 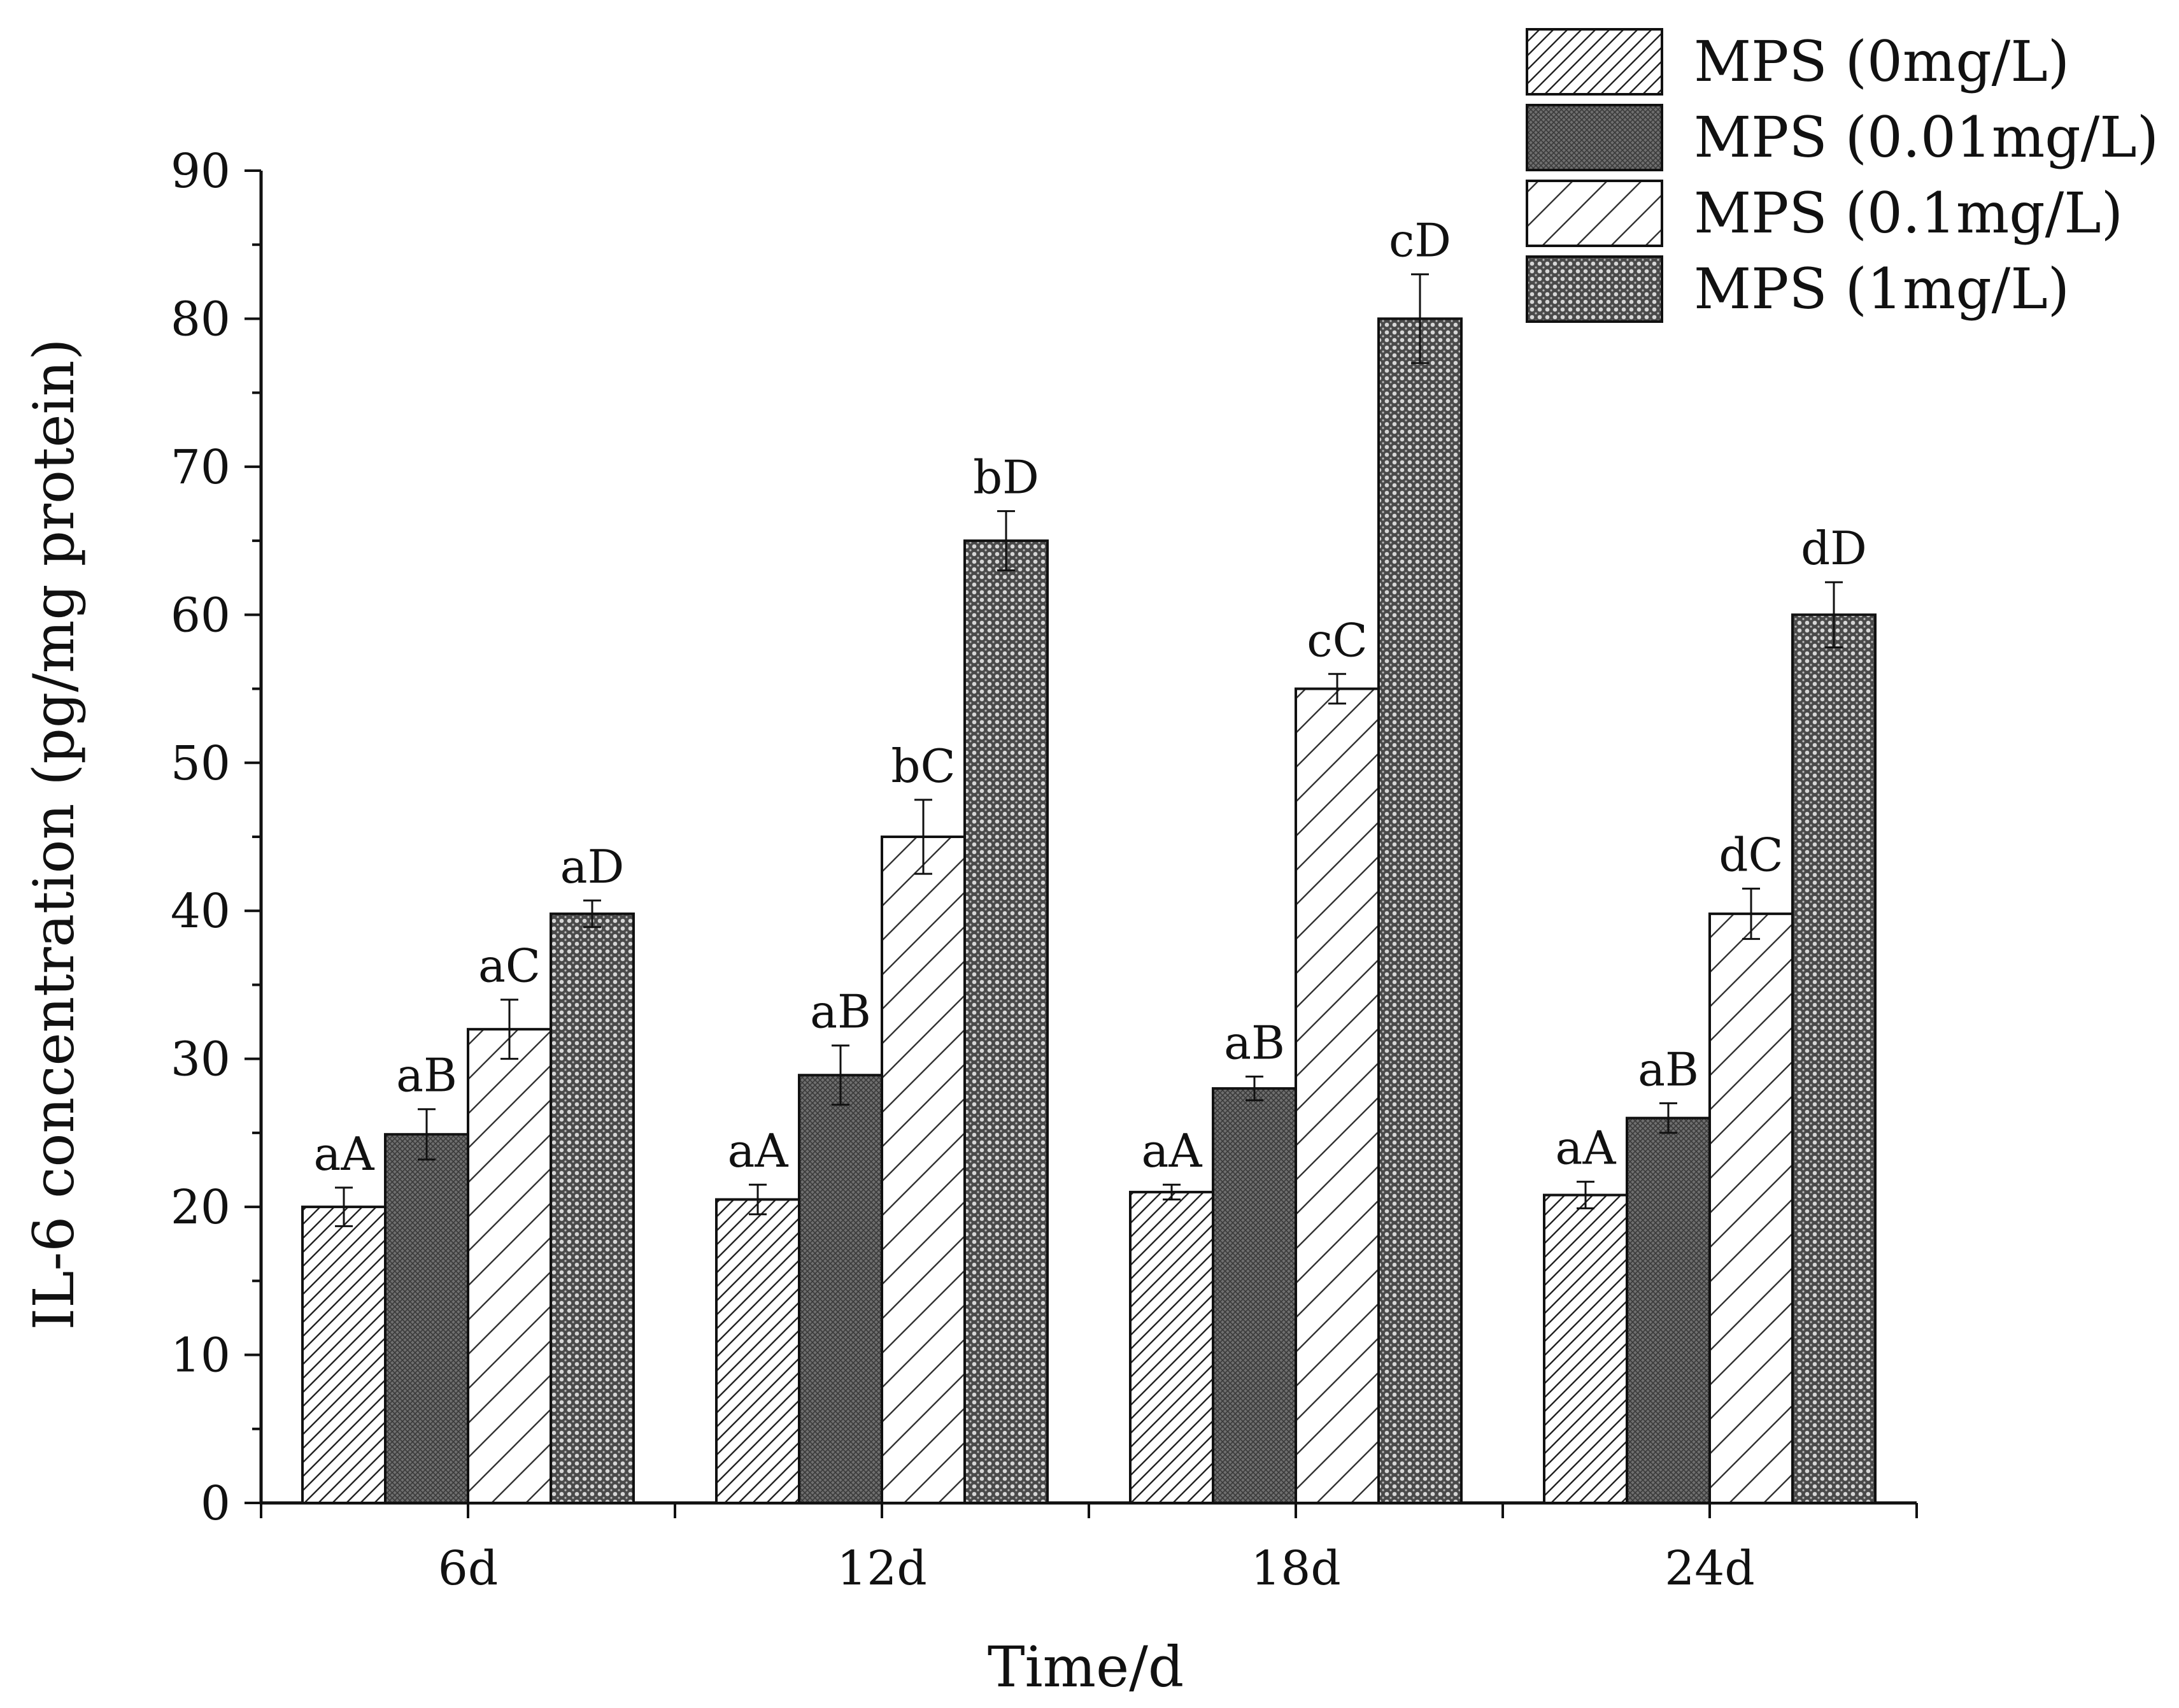 I want to click on legend-label: MPS (0.1mg/L), so click(x=1908, y=213).